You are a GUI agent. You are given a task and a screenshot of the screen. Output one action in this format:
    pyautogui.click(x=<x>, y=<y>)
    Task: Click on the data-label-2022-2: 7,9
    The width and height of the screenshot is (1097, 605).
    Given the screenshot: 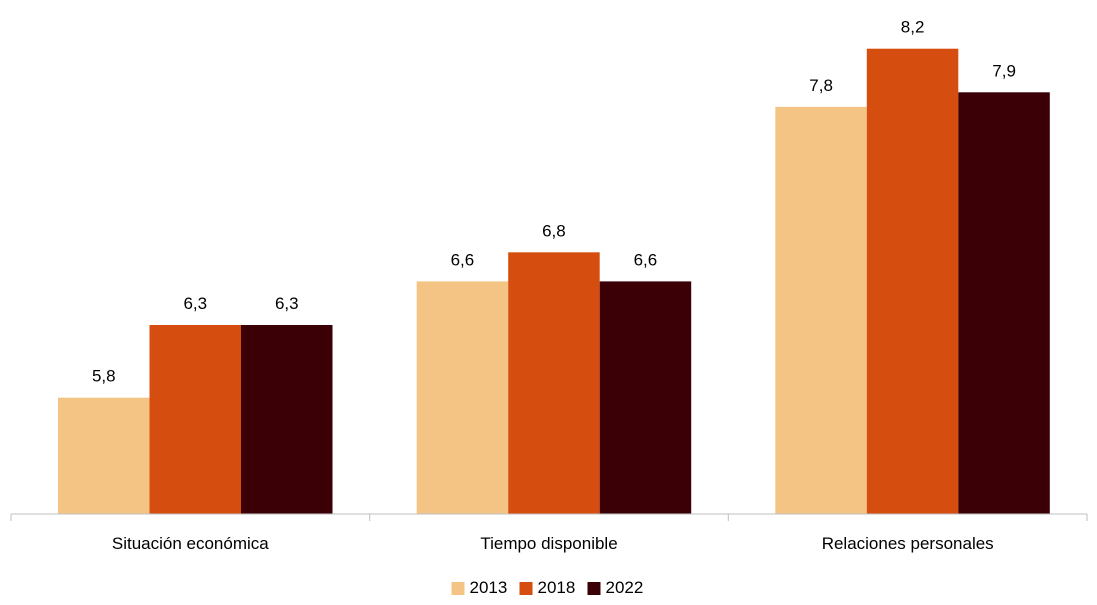 What is the action you would take?
    pyautogui.click(x=1004, y=70)
    